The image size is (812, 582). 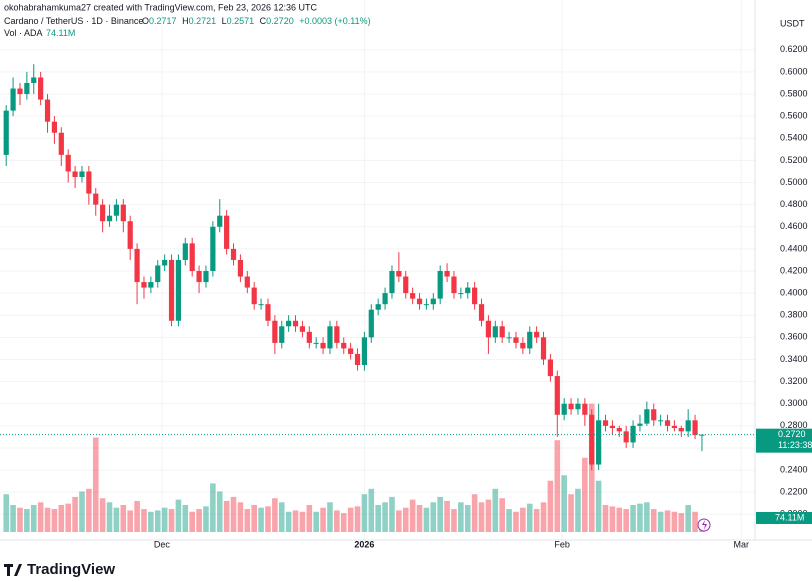 I want to click on countdown: 11:23:38, so click(x=795, y=445).